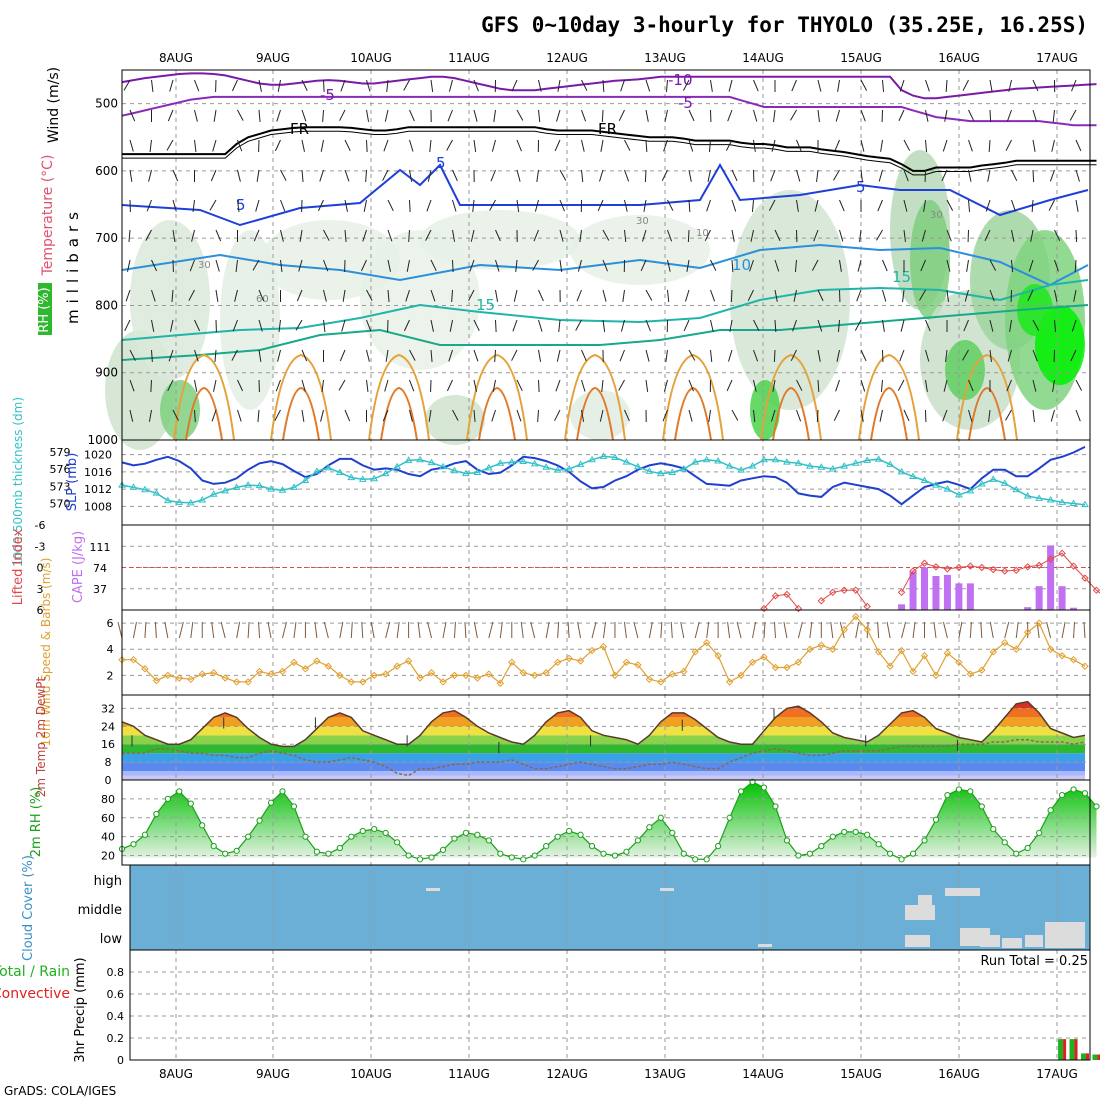  I want to click on cloud-background, so click(610, 907).